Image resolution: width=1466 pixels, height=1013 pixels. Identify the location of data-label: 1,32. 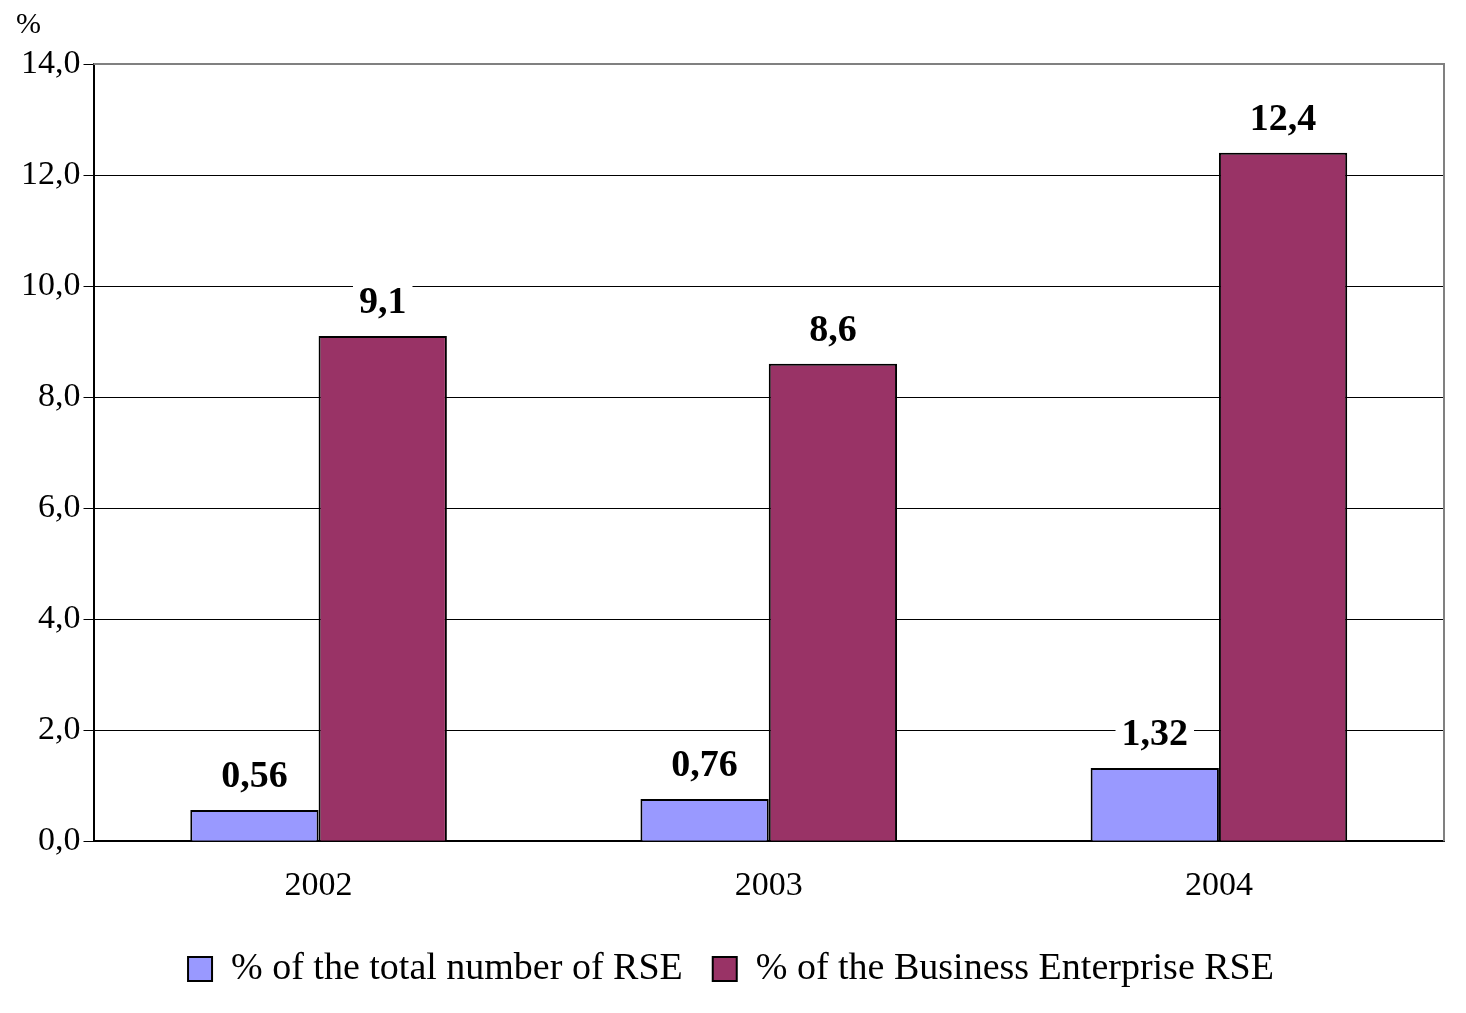
(1155, 731).